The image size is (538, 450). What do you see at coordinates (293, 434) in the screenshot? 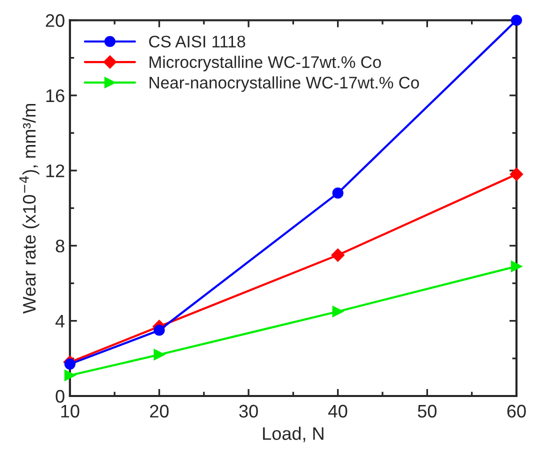
I see `x-axis-title: Load, N` at bounding box center [293, 434].